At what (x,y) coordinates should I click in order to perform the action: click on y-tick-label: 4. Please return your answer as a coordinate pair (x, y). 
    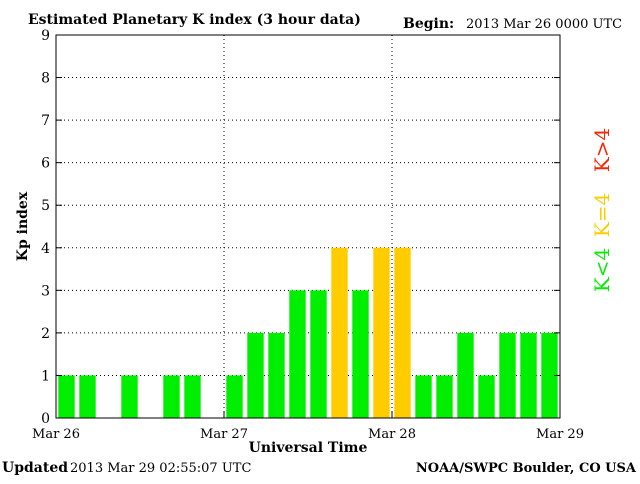
    Looking at the image, I should click on (45, 249).